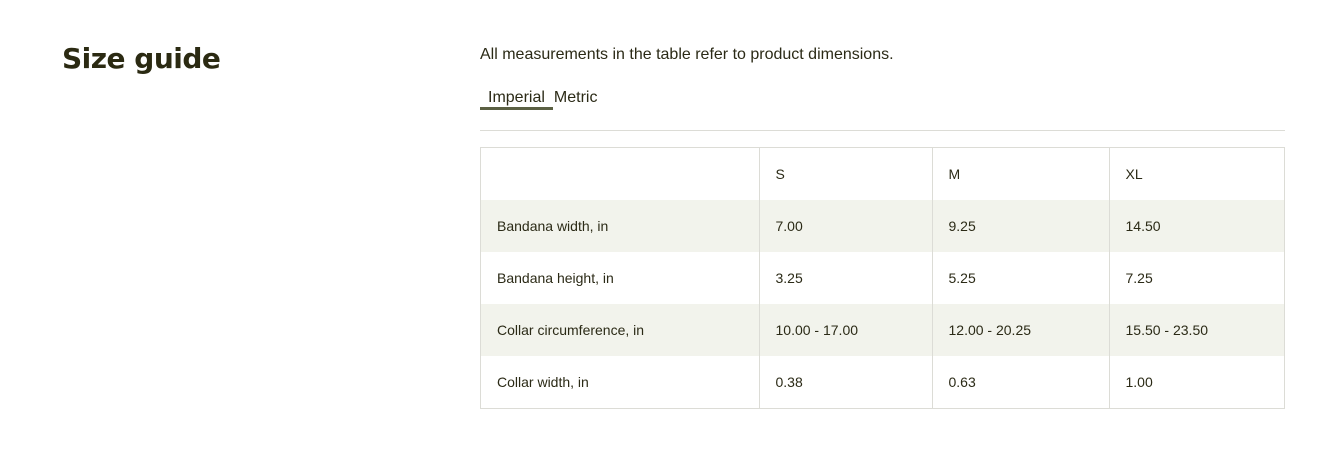 The image size is (1336, 462). What do you see at coordinates (555, 278) in the screenshot?
I see `row-label: Bandana height, in` at bounding box center [555, 278].